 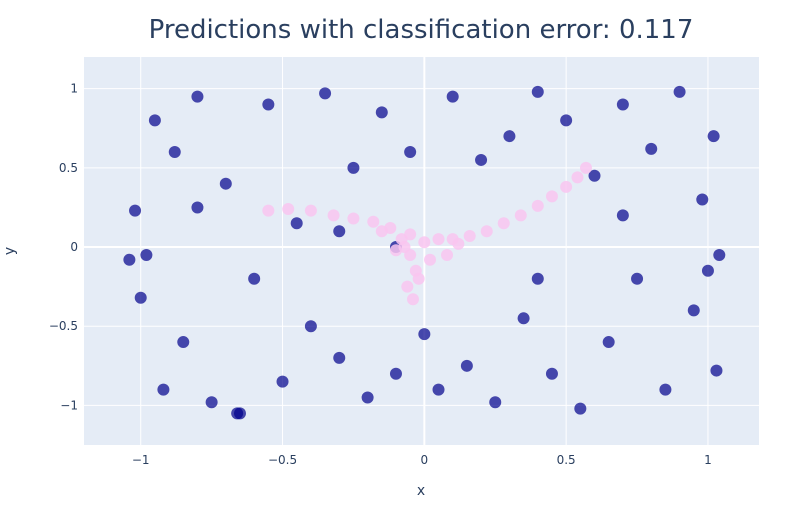 I want to click on y-tick-label: −1, so click(x=69, y=405).